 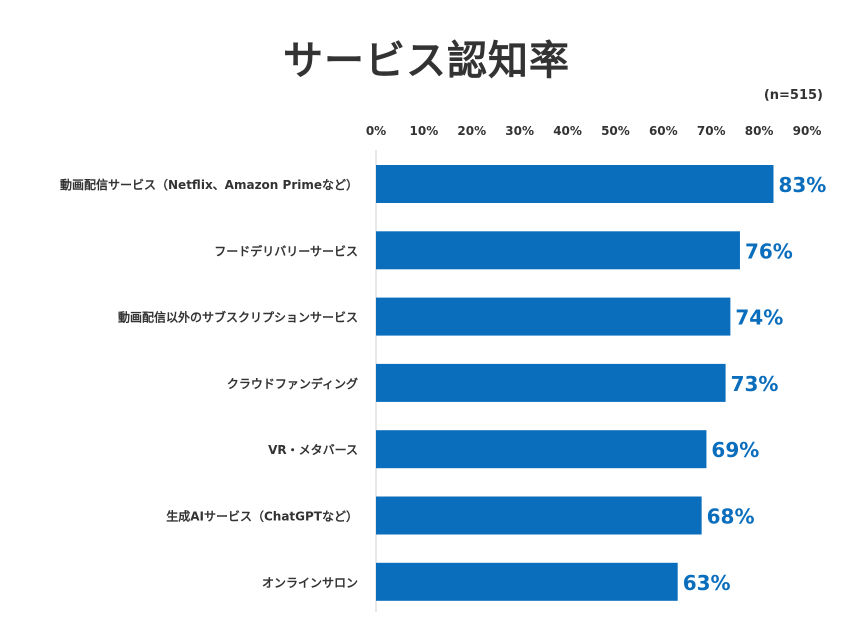 I want to click on category-label: 動画配信サービス（Netflix、Amazon Primeなど）, so click(x=209, y=184).